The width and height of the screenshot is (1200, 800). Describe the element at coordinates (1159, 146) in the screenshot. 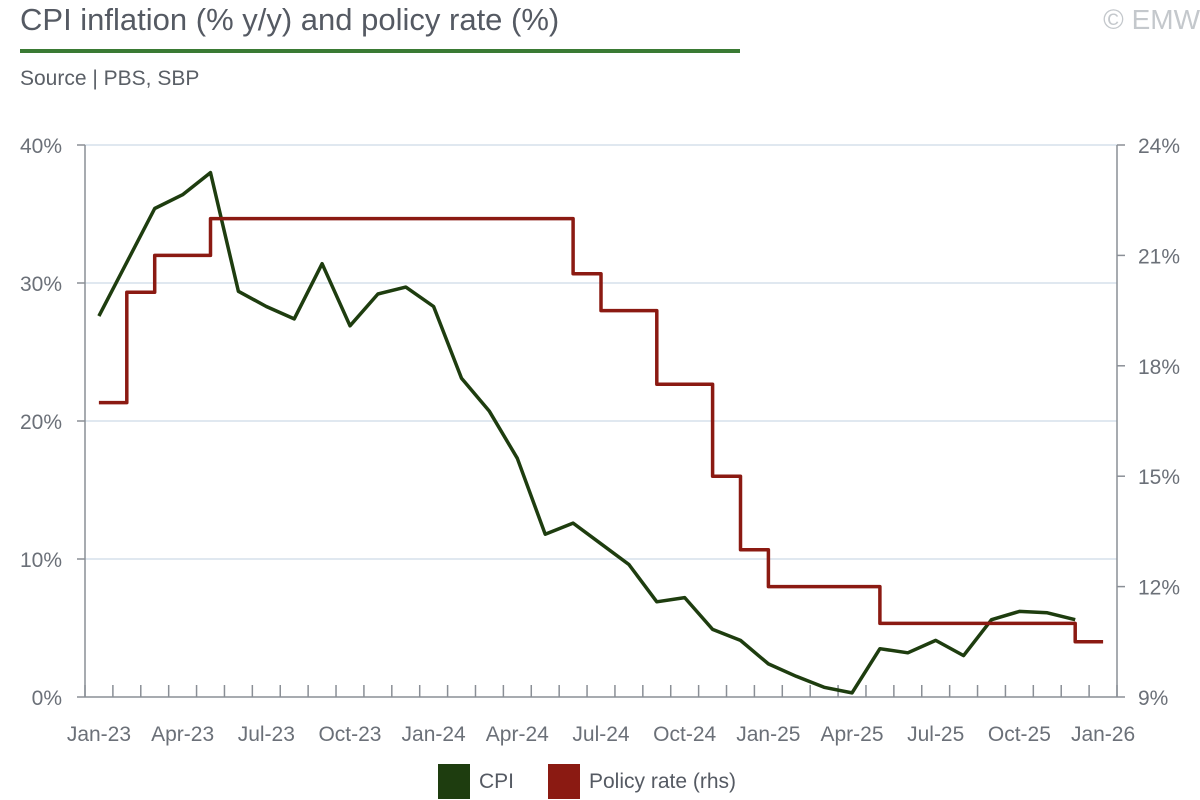

I see `y-right-tick-label: 24%` at that location.